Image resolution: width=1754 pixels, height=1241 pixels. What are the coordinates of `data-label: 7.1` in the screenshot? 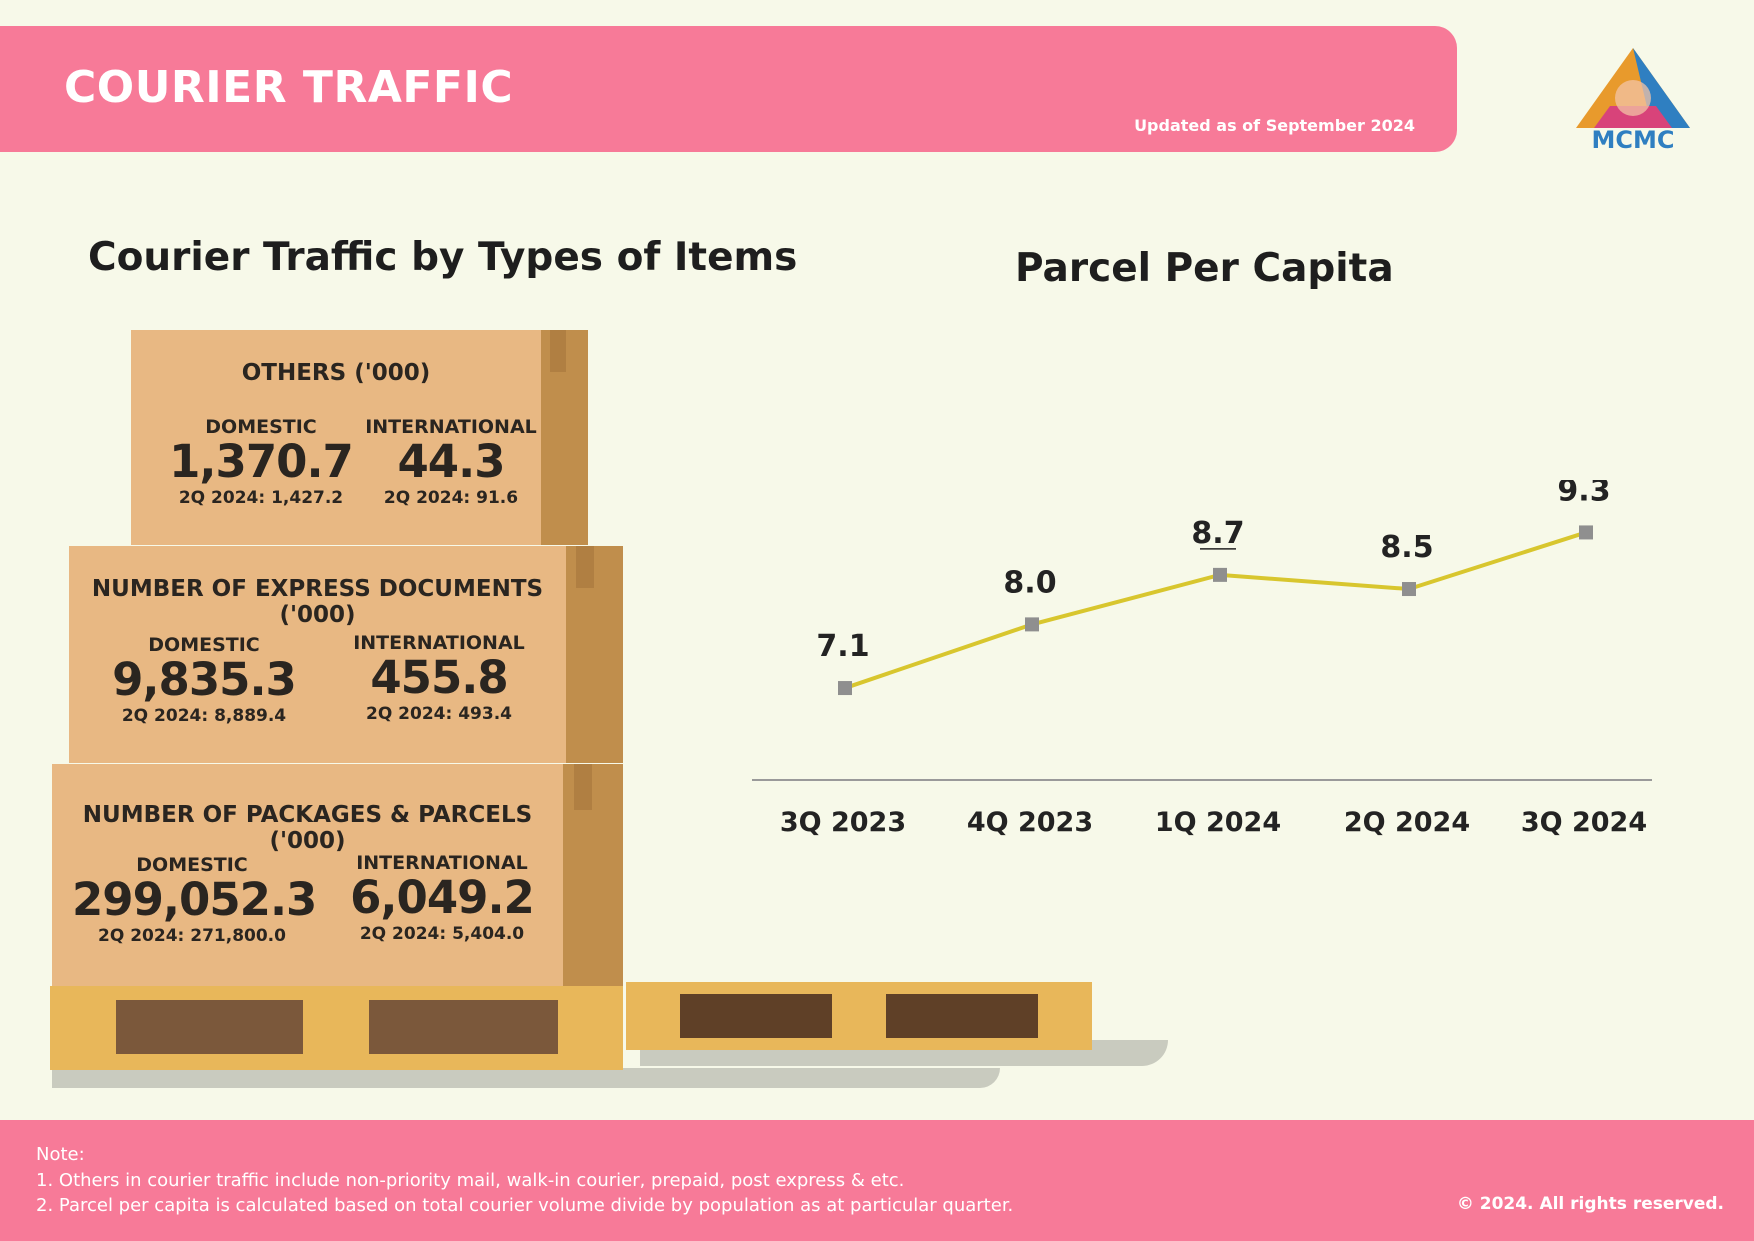 It's located at (842, 646).